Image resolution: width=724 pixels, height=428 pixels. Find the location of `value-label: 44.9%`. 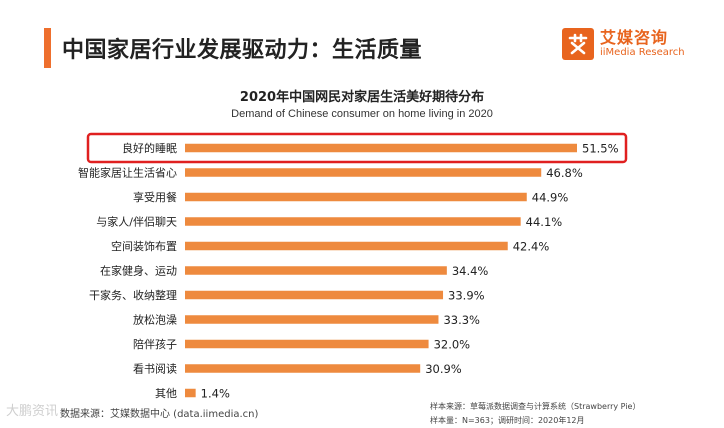

value-label: 44.9% is located at coordinates (550, 198).